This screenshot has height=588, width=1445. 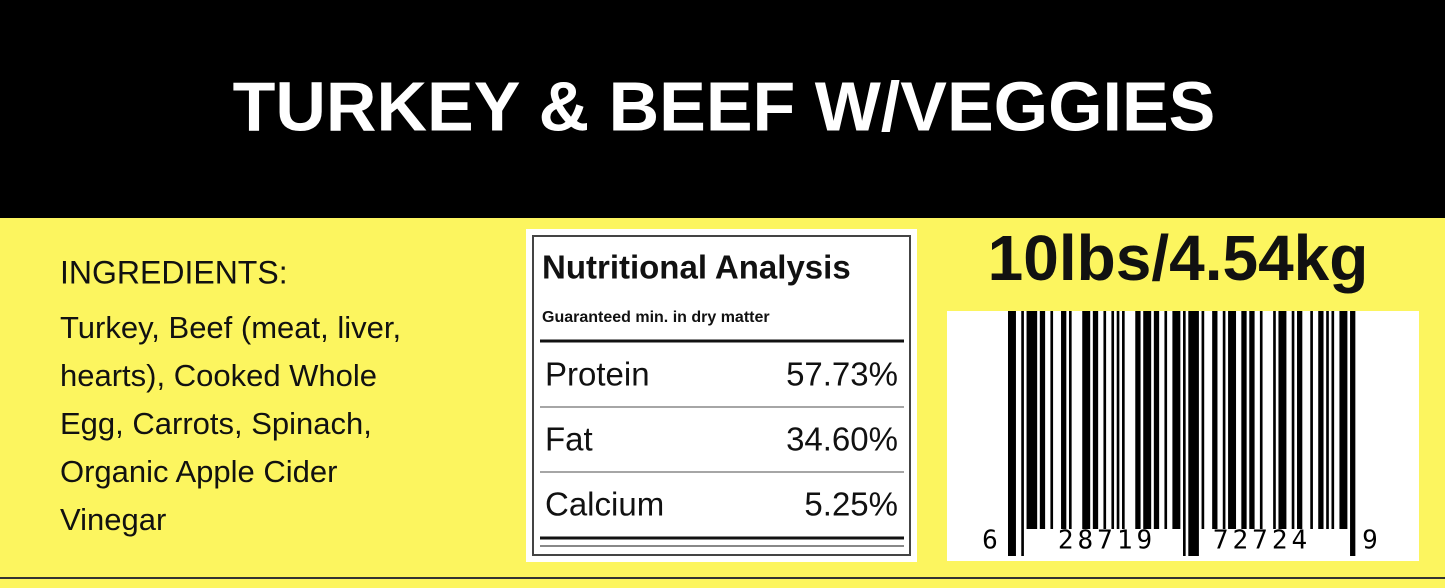 What do you see at coordinates (218, 375) in the screenshot?
I see `ingredients-line: hearts), Cooked Whole` at bounding box center [218, 375].